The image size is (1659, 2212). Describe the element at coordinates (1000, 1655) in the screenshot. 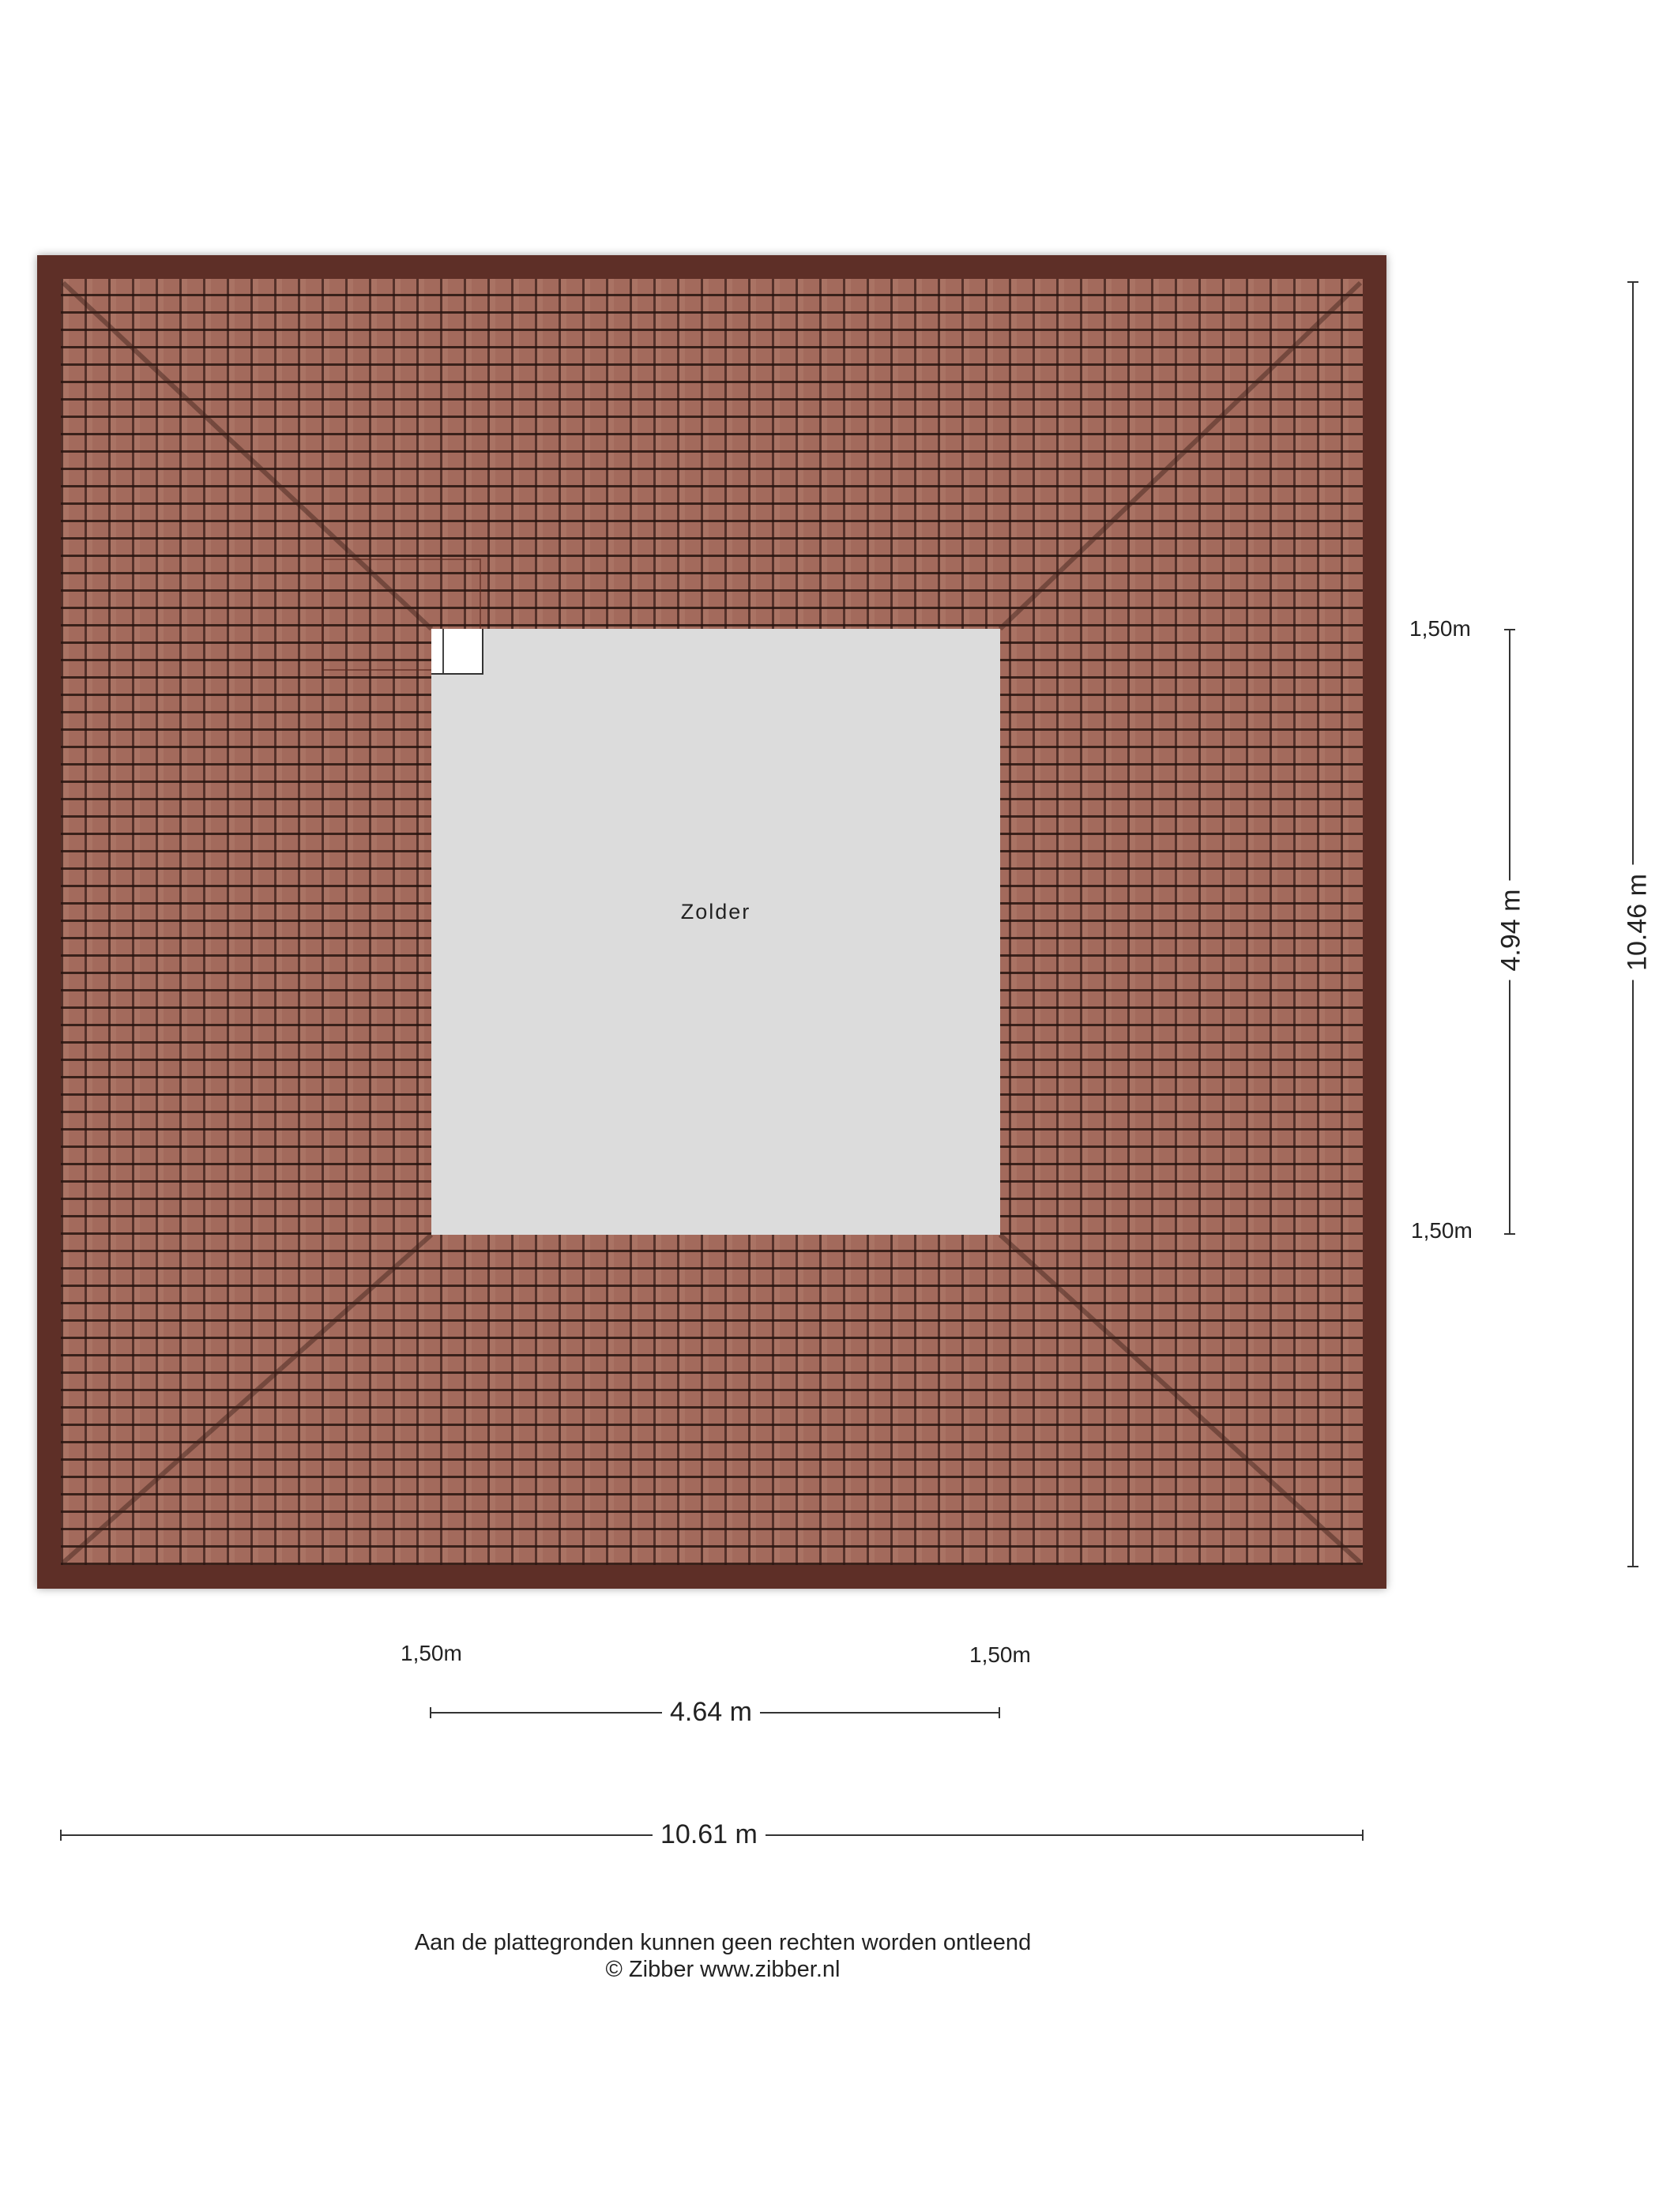

I see `dim-right-offset-bottom: 1,50m` at that location.